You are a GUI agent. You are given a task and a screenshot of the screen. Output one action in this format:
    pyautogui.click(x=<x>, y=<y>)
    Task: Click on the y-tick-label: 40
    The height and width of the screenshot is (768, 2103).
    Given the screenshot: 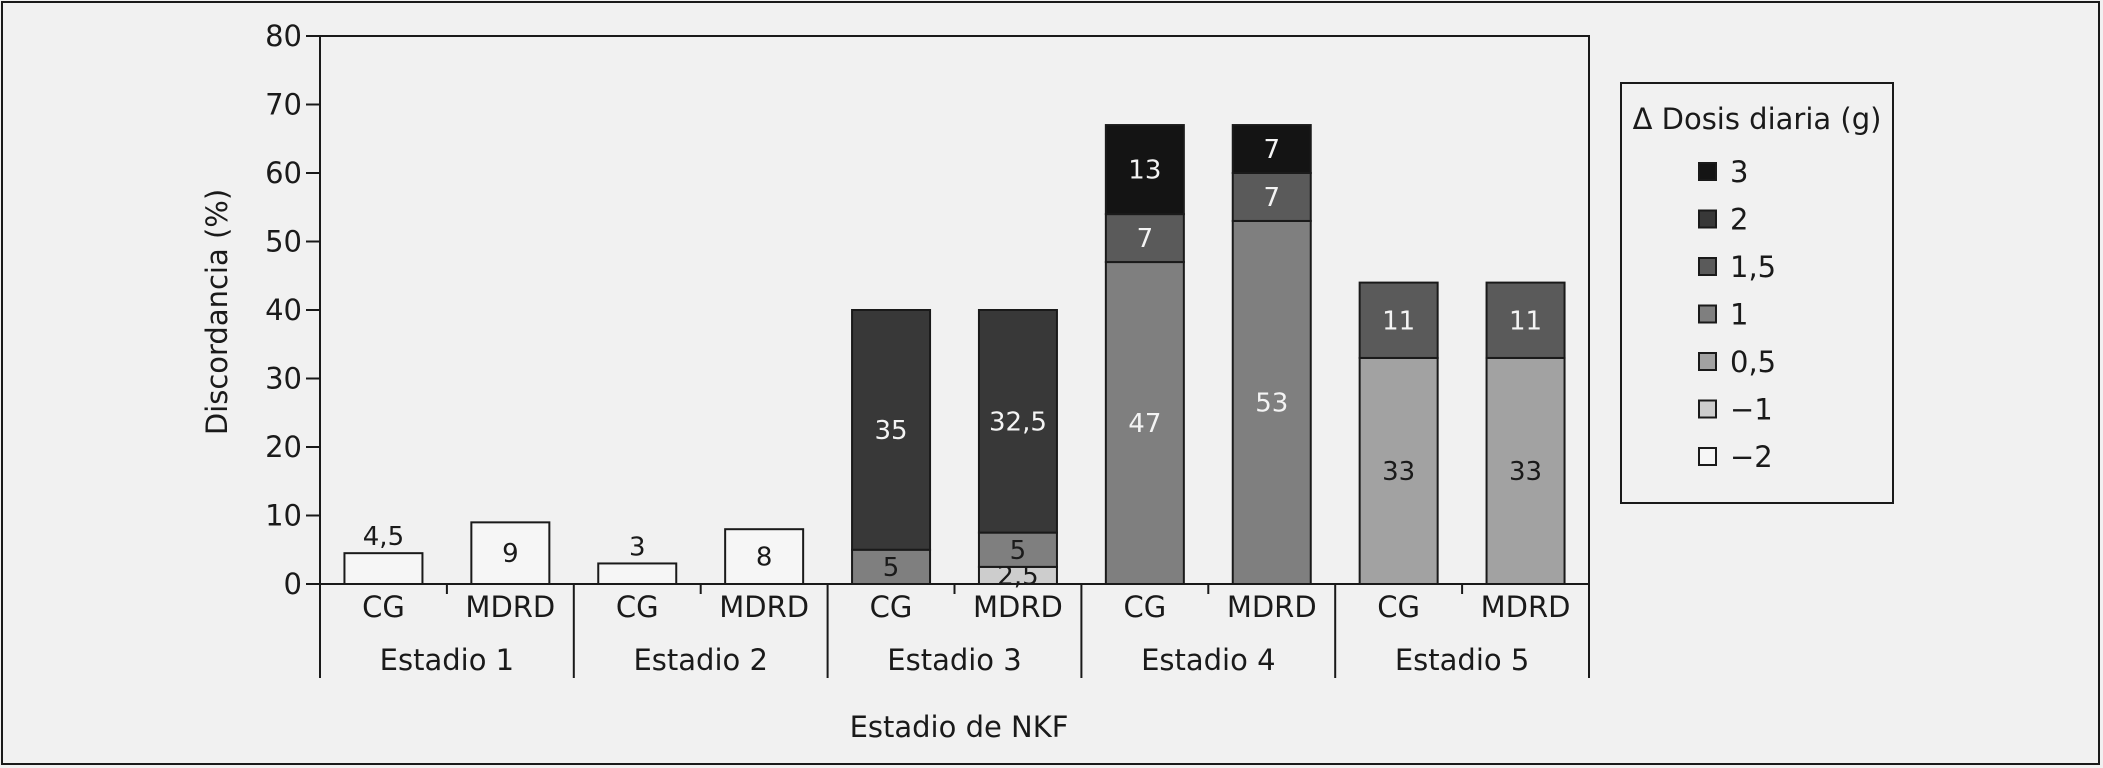 What is the action you would take?
    pyautogui.click(x=283, y=310)
    